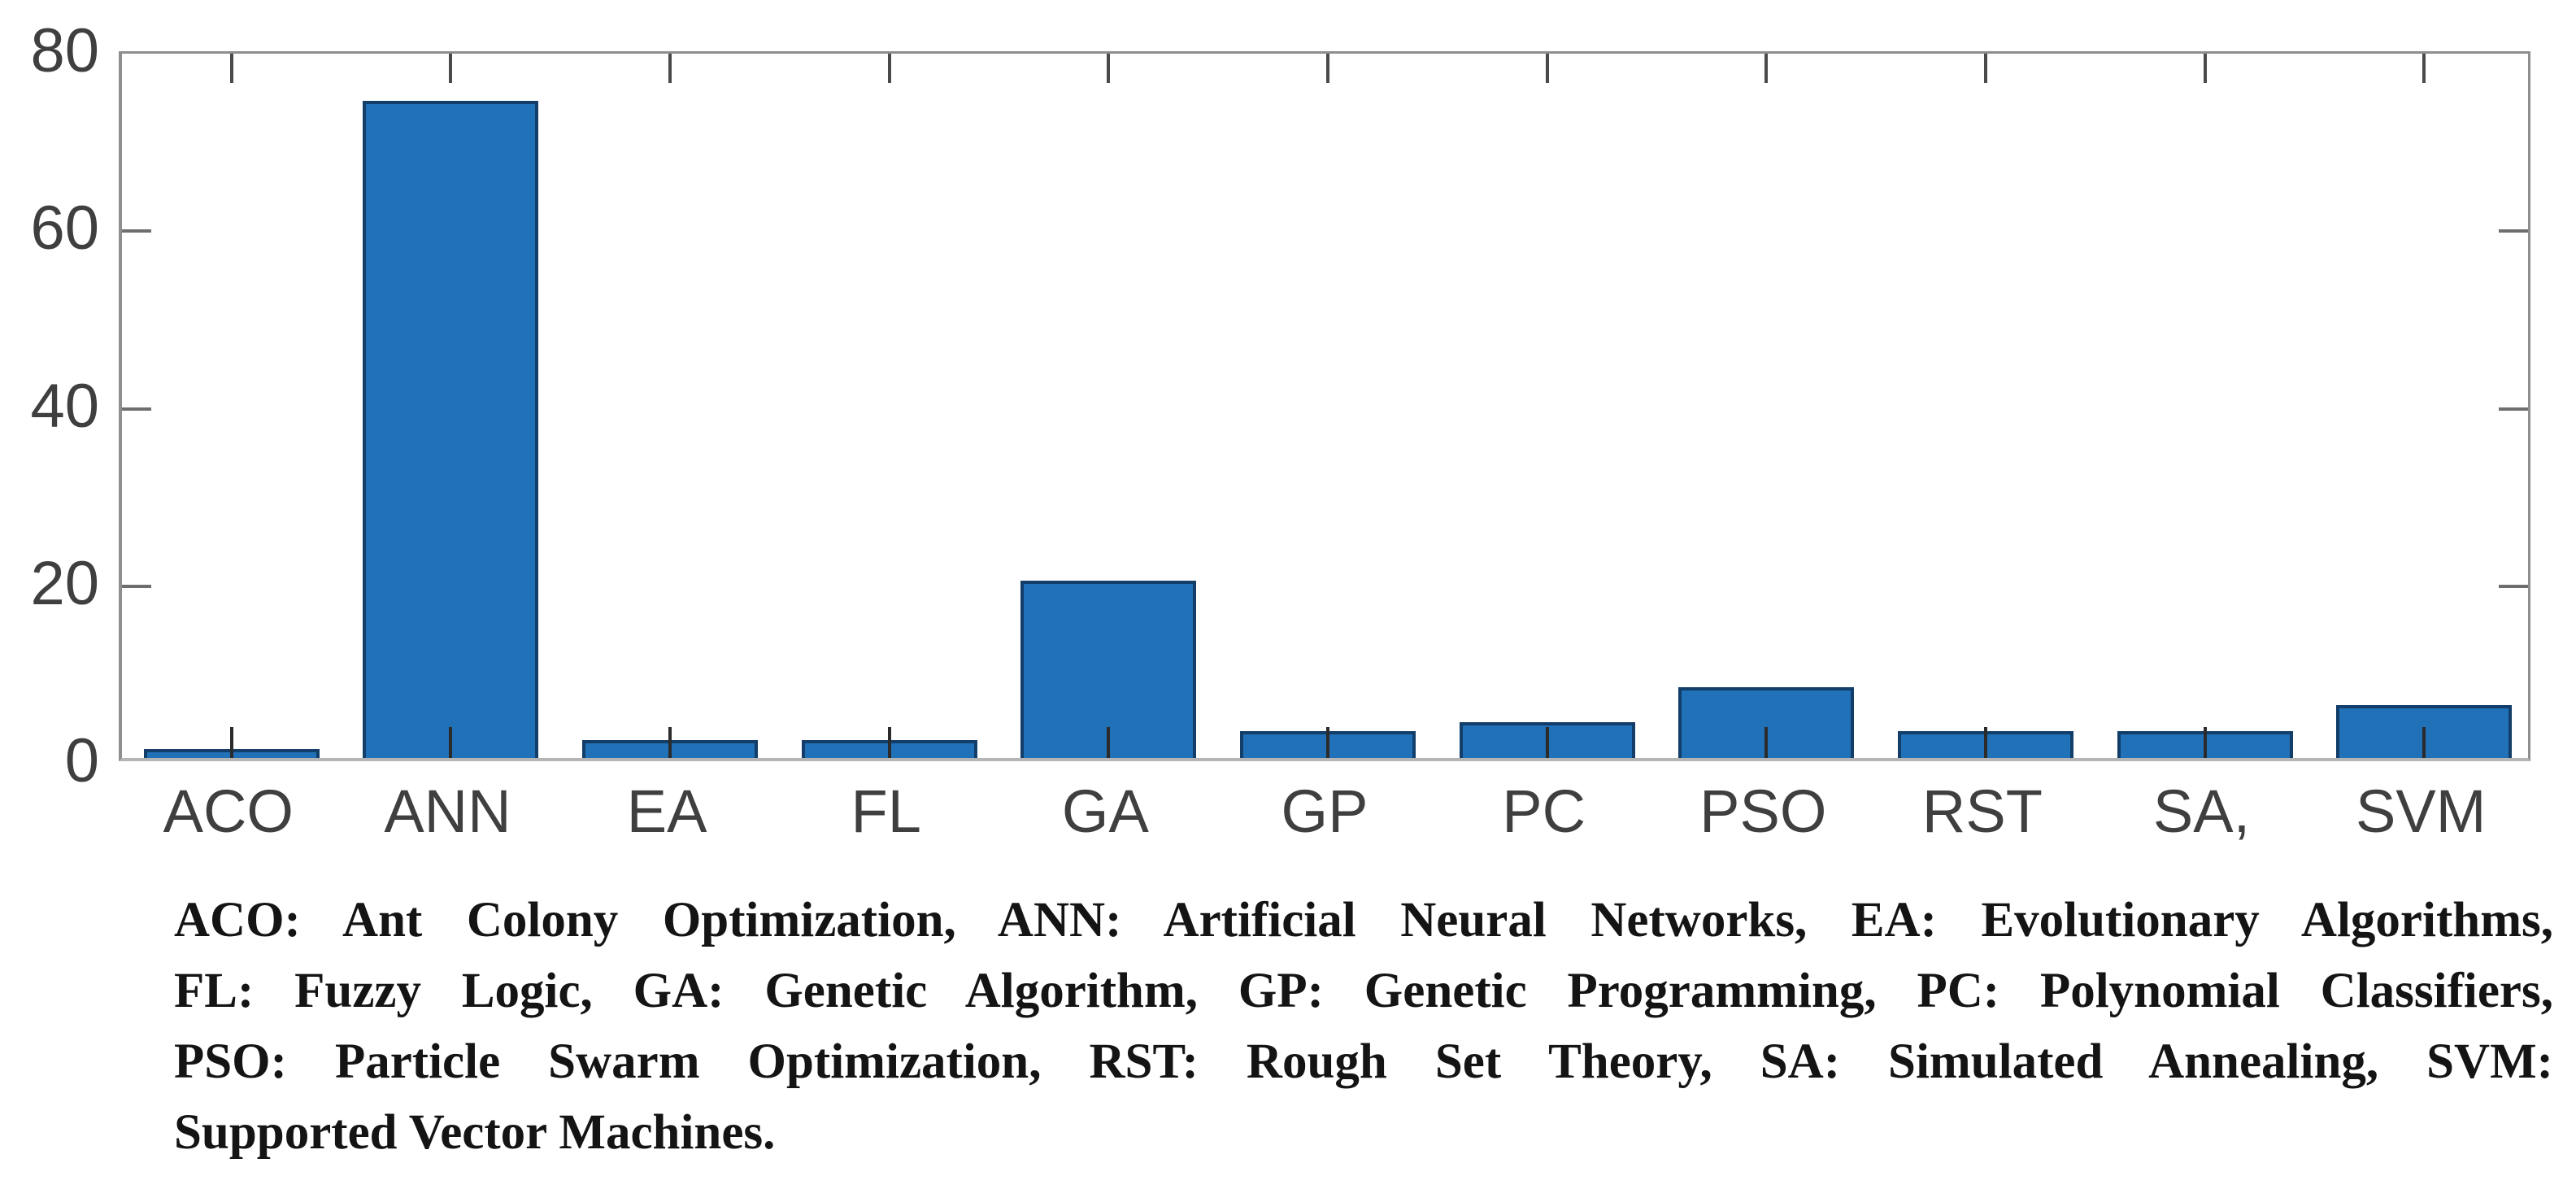  Describe the element at coordinates (64, 228) in the screenshot. I see `y-axis-label: 60` at that location.